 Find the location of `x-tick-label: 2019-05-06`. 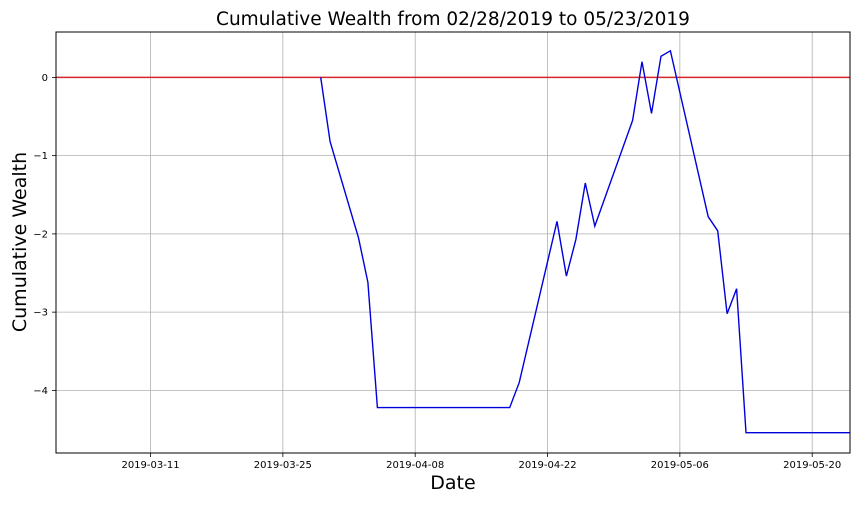

x-tick-label: 2019-05-06 is located at coordinates (680, 465).